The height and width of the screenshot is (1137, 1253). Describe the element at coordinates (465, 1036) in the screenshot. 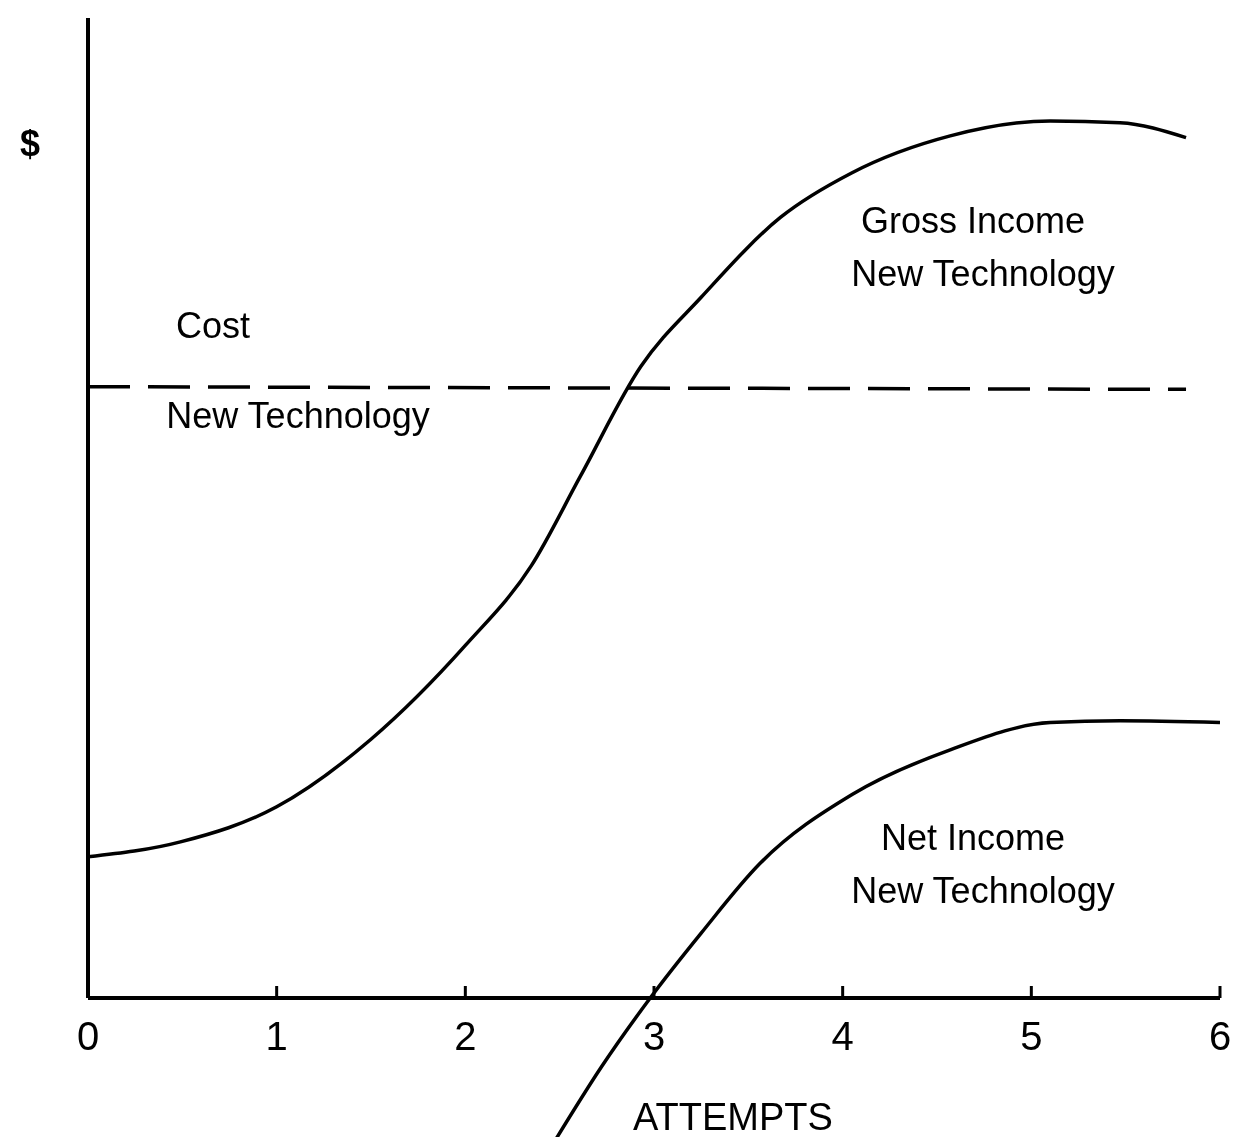

I see `x-tick-label: 2` at that location.